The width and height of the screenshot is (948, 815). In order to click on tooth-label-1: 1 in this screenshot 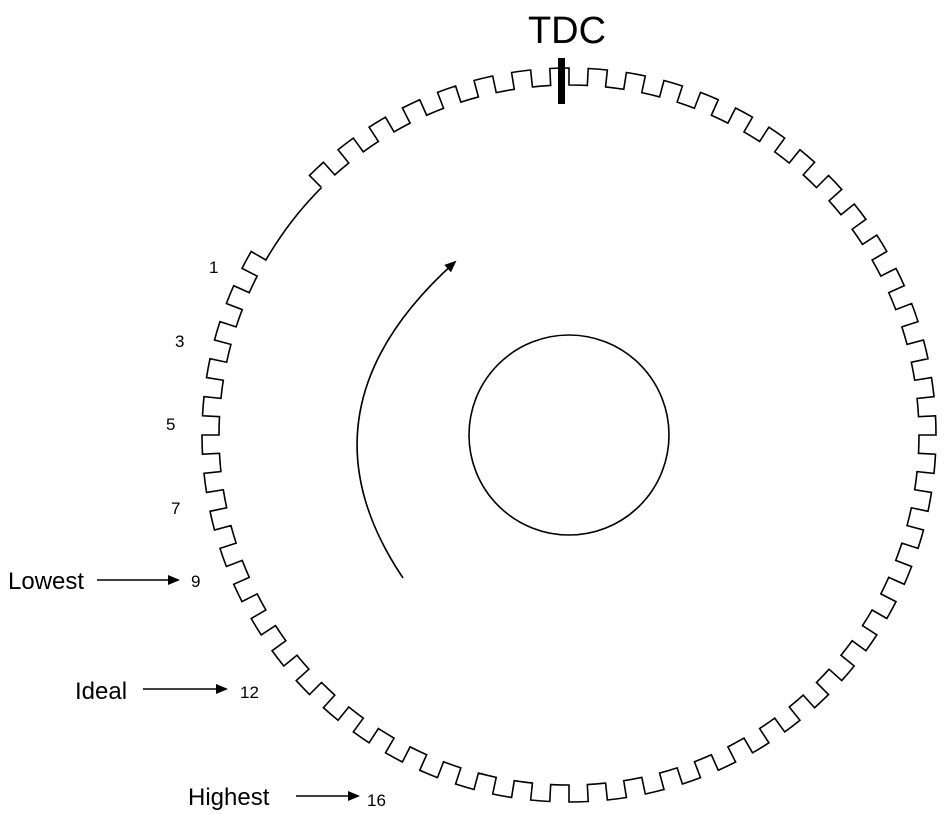, I will do `click(213, 267)`.